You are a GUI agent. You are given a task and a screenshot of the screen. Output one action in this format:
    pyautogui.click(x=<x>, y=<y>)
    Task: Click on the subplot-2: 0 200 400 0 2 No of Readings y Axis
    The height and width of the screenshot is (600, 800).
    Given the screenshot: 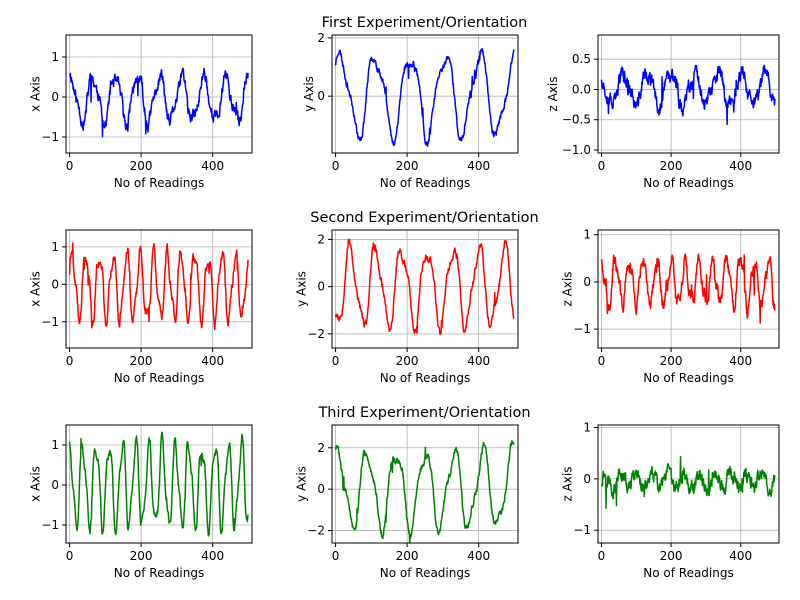 What is the action you would take?
    pyautogui.click(x=410, y=110)
    